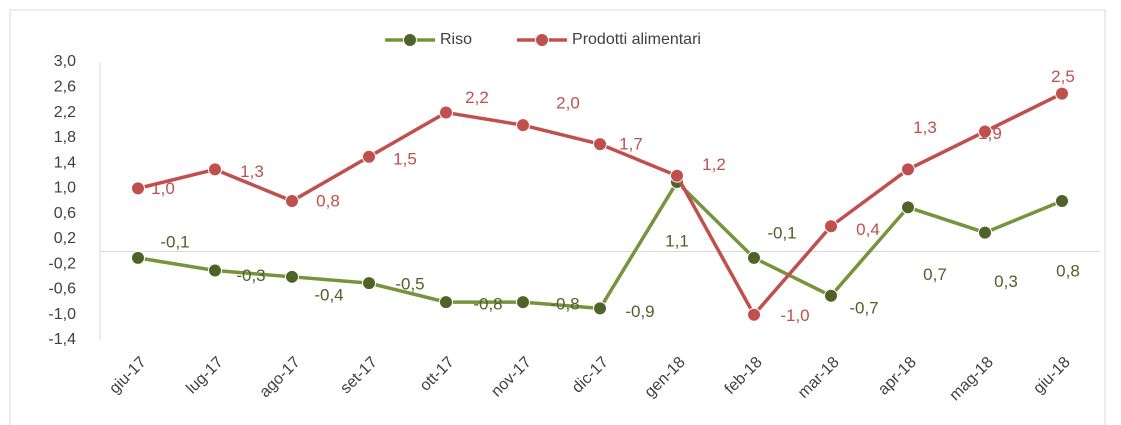 The image size is (1121, 425). Describe the element at coordinates (359, 376) in the screenshot. I see `x-tick-label: set-17` at that location.